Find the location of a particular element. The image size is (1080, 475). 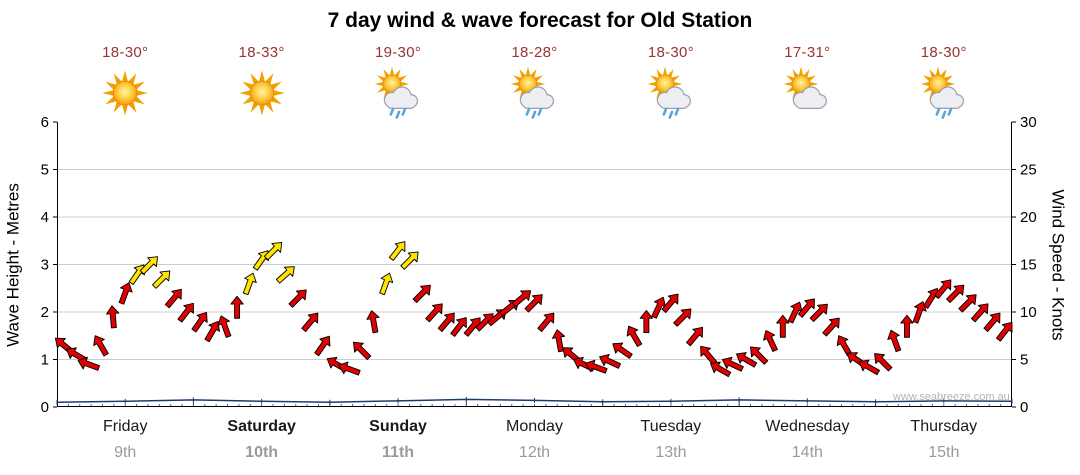

left-axis-tick-label: 1 is located at coordinates (45, 360).